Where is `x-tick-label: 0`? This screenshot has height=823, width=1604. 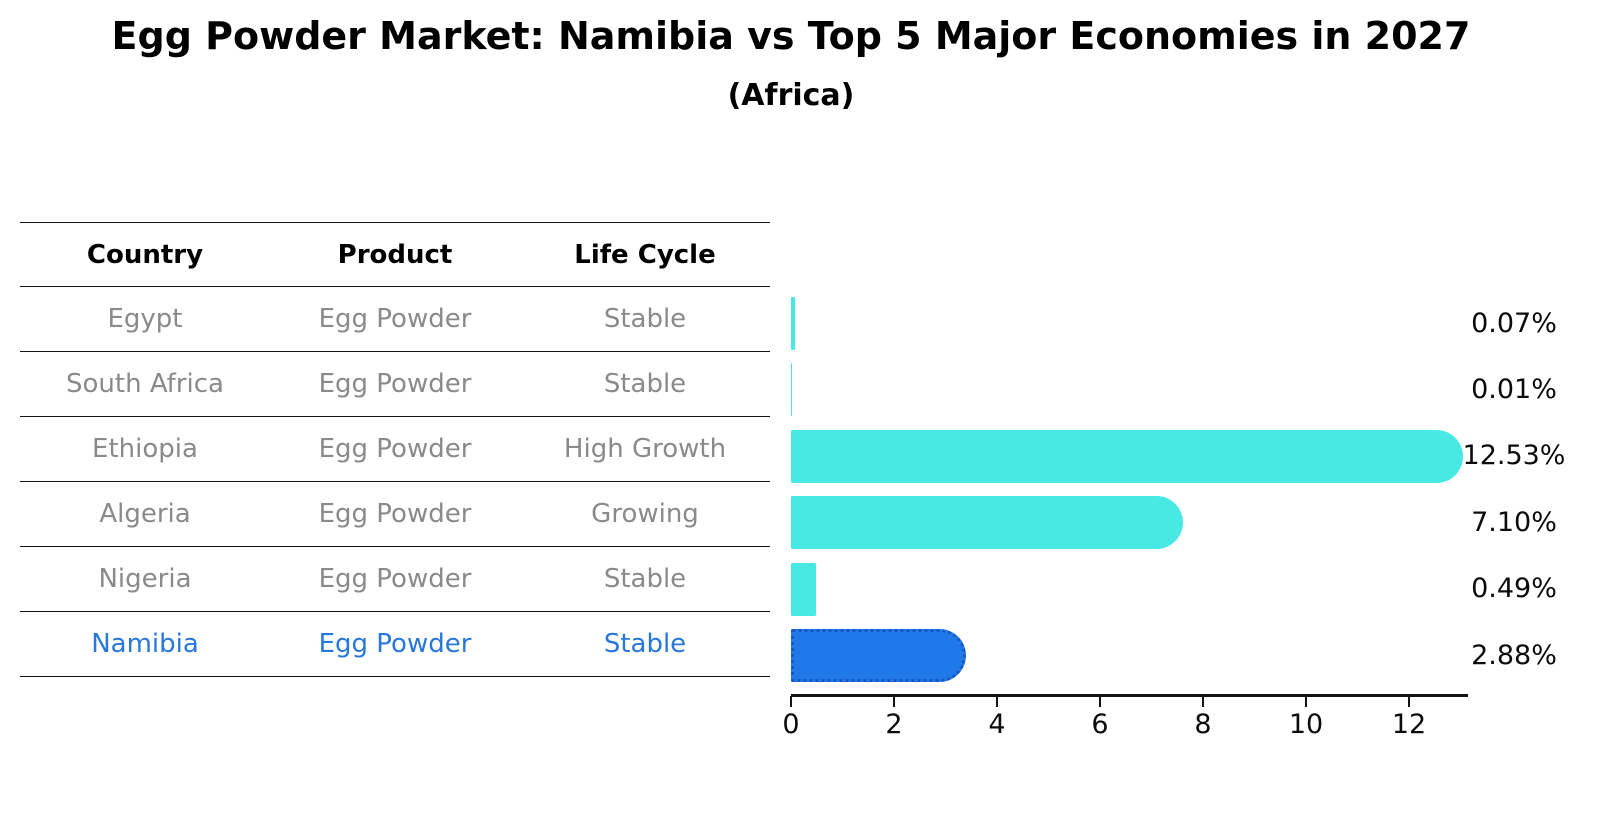
x-tick-label: 0 is located at coordinates (791, 724).